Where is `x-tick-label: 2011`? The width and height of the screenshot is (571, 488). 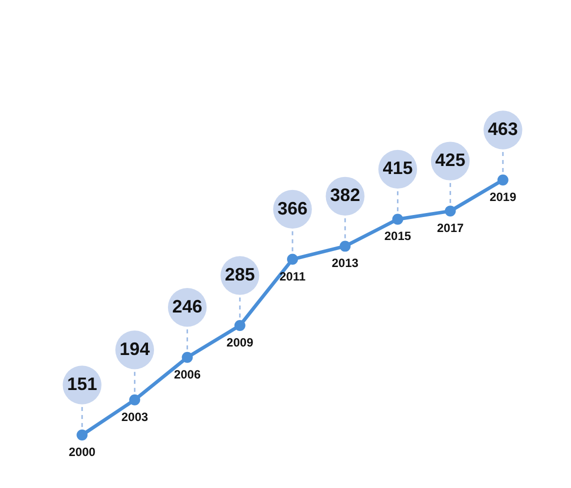
x-tick-label: 2011 is located at coordinates (292, 276).